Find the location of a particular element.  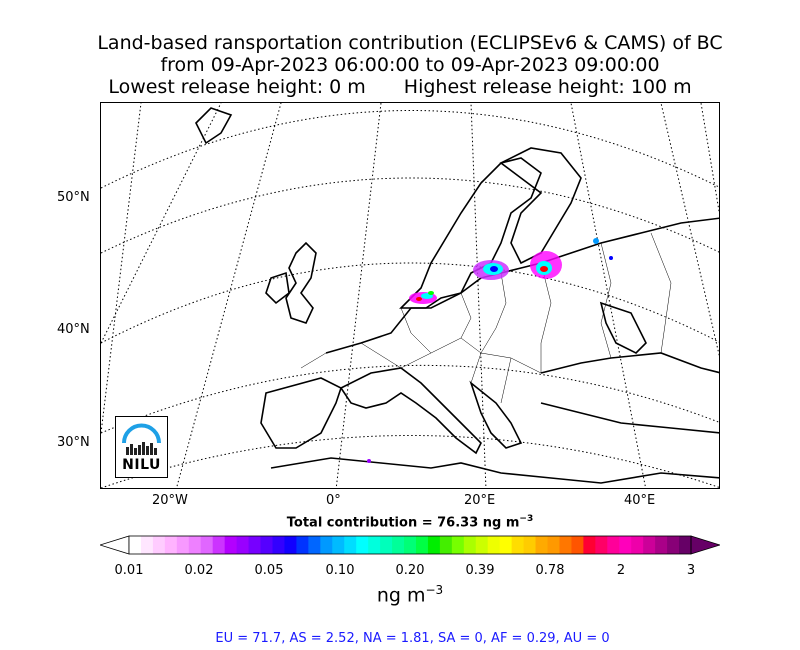

concentration-plumes is located at coordinates (490, 350).